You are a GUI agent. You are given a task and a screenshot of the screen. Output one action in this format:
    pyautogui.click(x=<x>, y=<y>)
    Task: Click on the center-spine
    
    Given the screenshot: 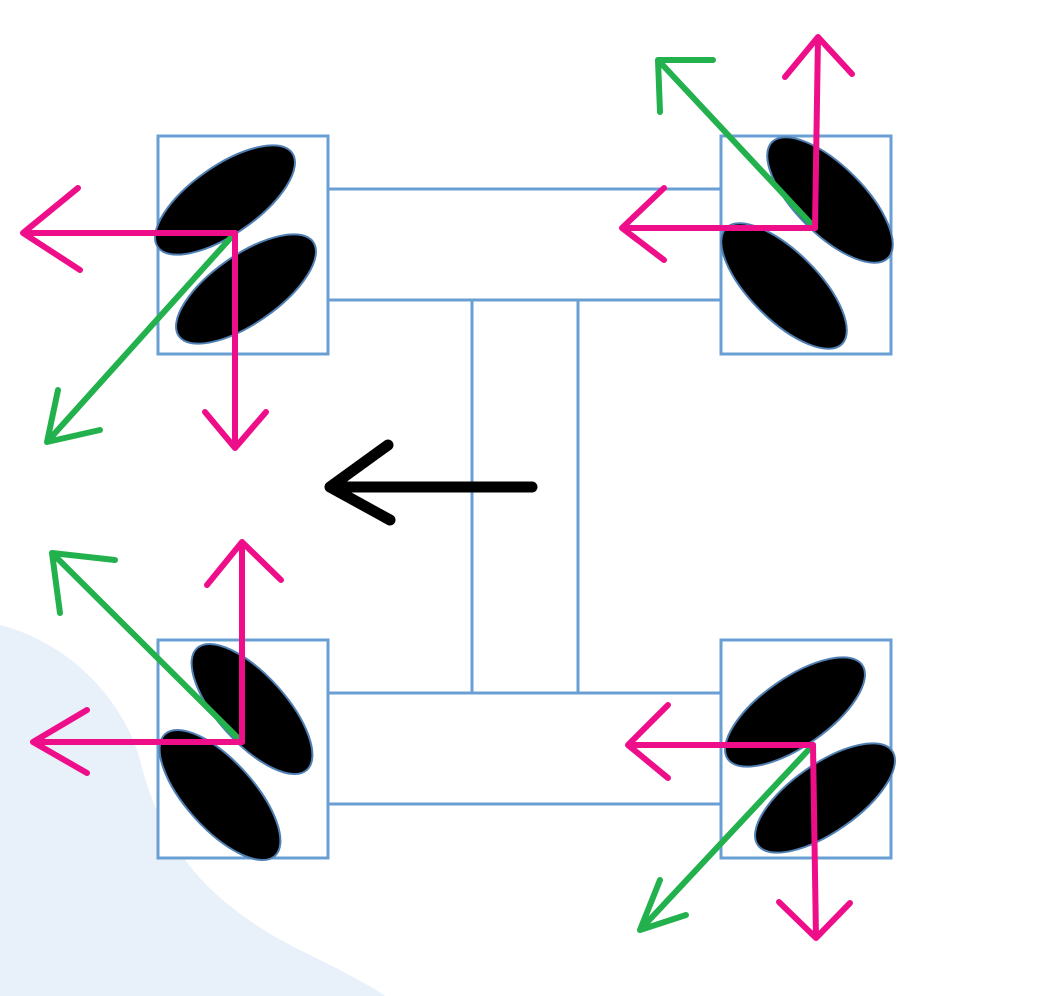 What is the action you would take?
    pyautogui.click(x=525, y=496)
    